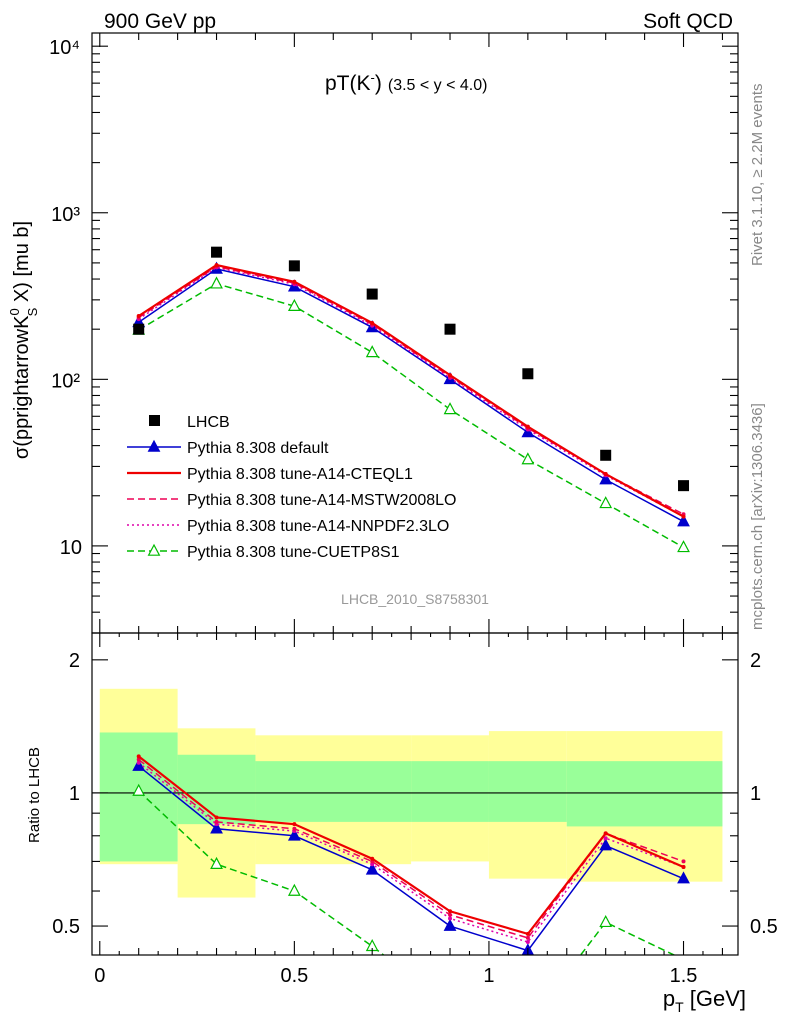 This screenshot has width=786, height=1024. I want to click on y-axis-label-sup: 0, so click(14, 311).